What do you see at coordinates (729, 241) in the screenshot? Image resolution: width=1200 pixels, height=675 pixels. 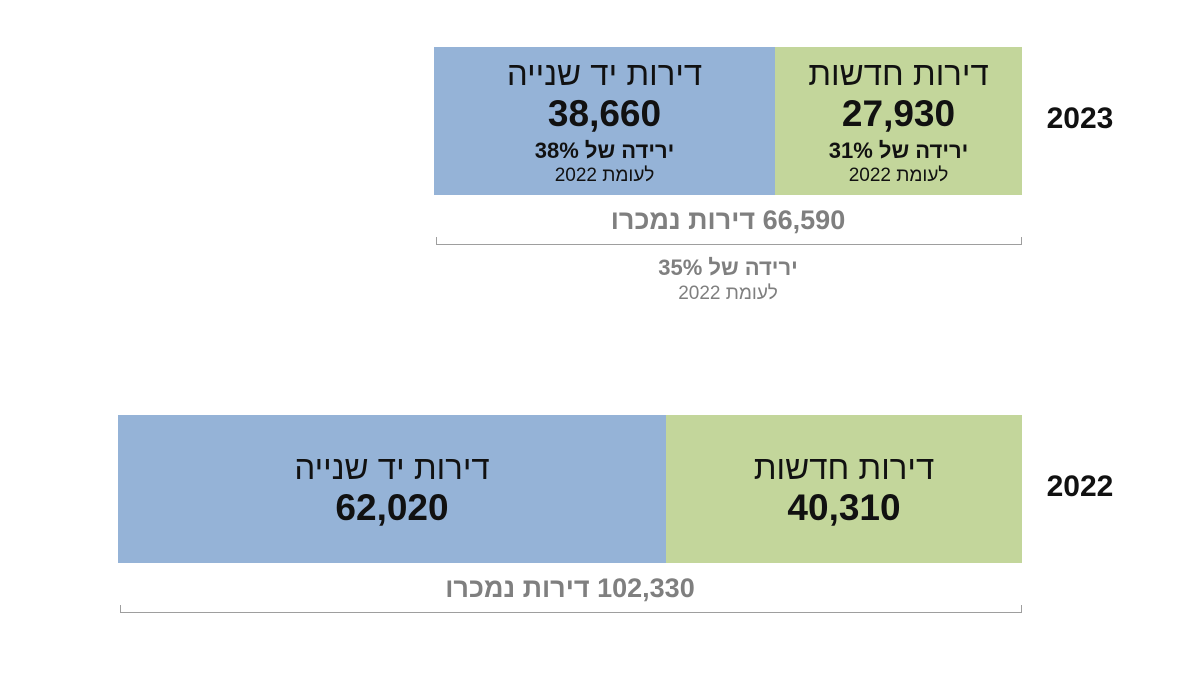 I see `total-bracket-2023` at bounding box center [729, 241].